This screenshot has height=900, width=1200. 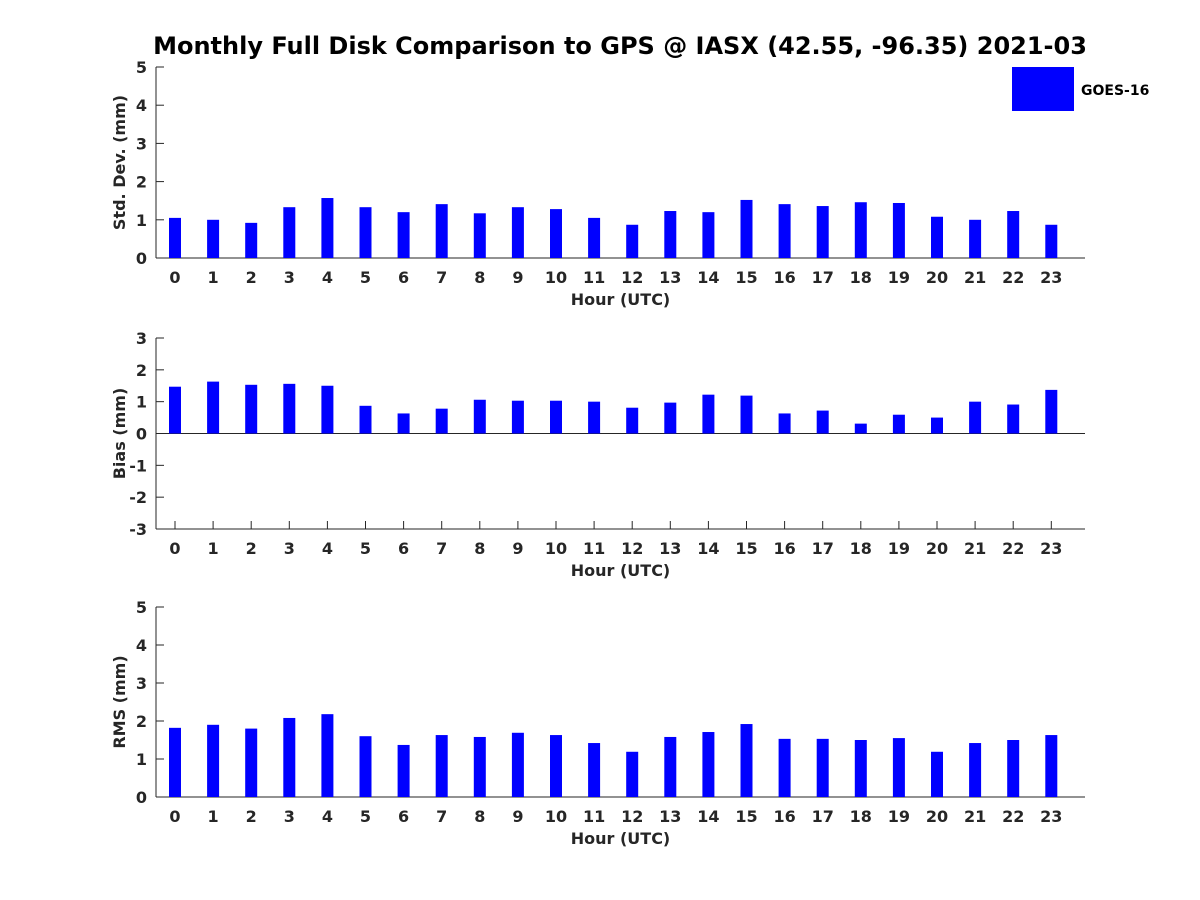 What do you see at coordinates (708, 816) in the screenshot?
I see `x-tick-label: 14` at bounding box center [708, 816].